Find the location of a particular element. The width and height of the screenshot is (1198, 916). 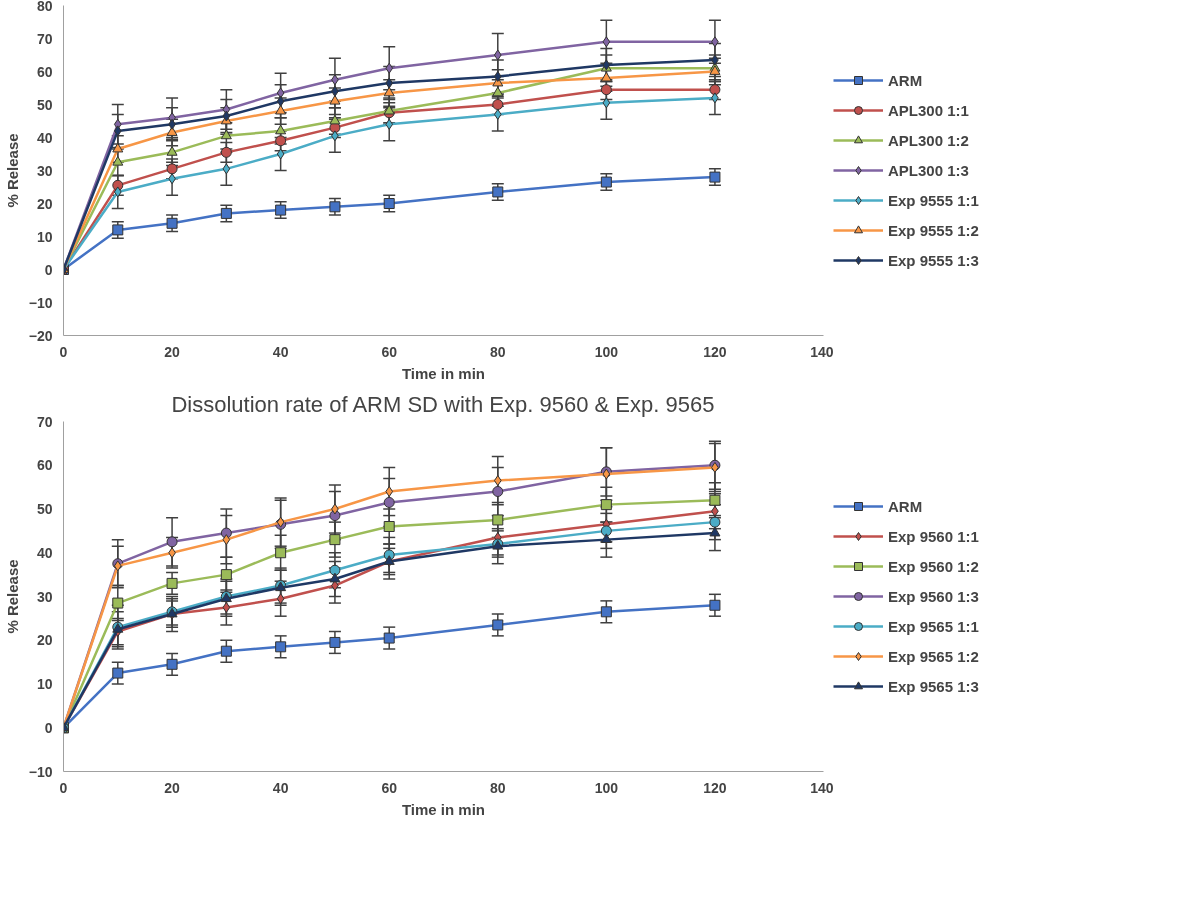

legend-label: Exp 9565 1:2 is located at coordinates (933, 656).